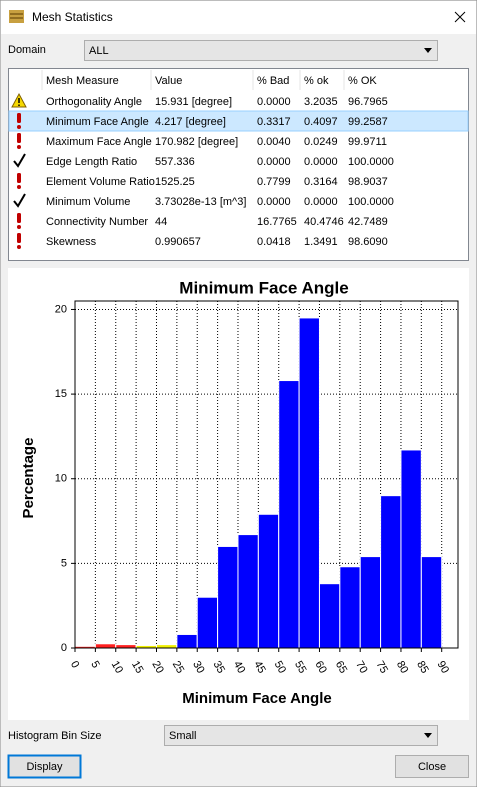 This screenshot has height=787, width=477. What do you see at coordinates (368, 182) in the screenshot?
I see `table-cell: 98.9037` at bounding box center [368, 182].